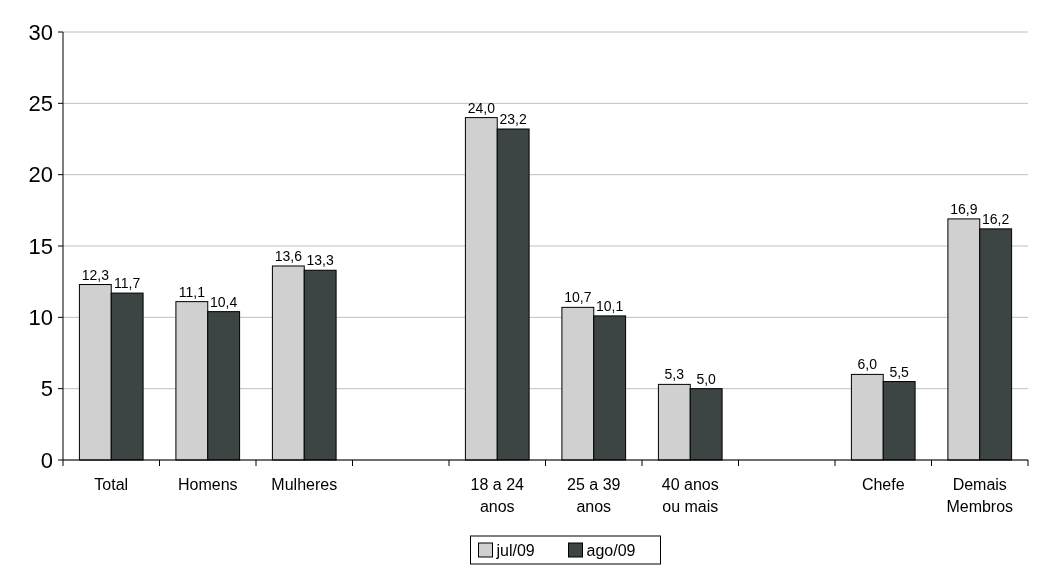 The width and height of the screenshot is (1044, 570). I want to click on data-label: 23,2, so click(513, 119).